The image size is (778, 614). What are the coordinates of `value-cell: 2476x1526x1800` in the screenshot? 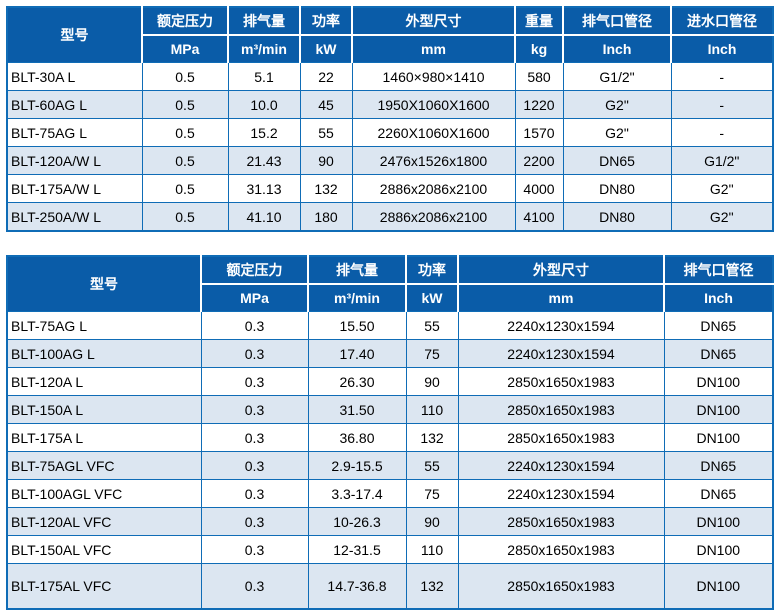 It's located at (433, 160).